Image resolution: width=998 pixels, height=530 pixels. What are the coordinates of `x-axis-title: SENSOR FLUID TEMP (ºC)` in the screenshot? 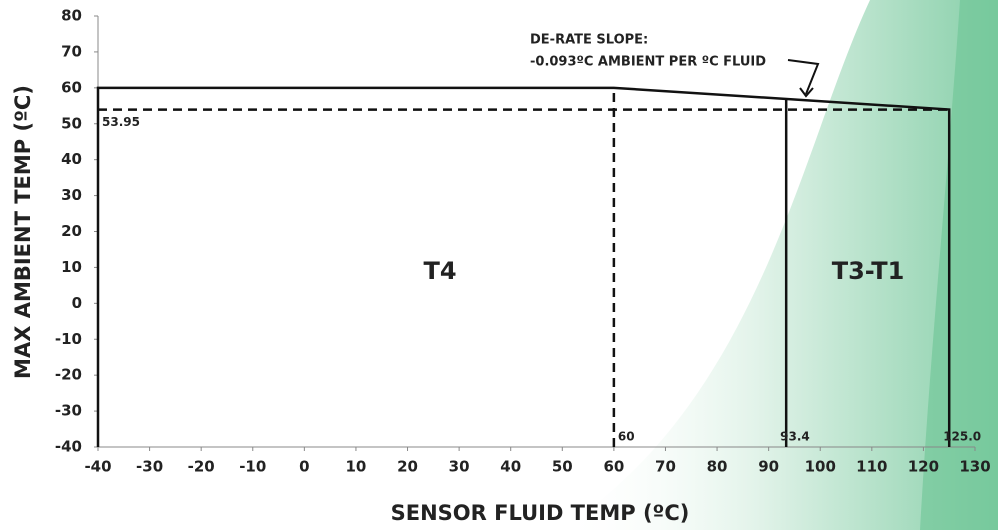 It's located at (540, 513).